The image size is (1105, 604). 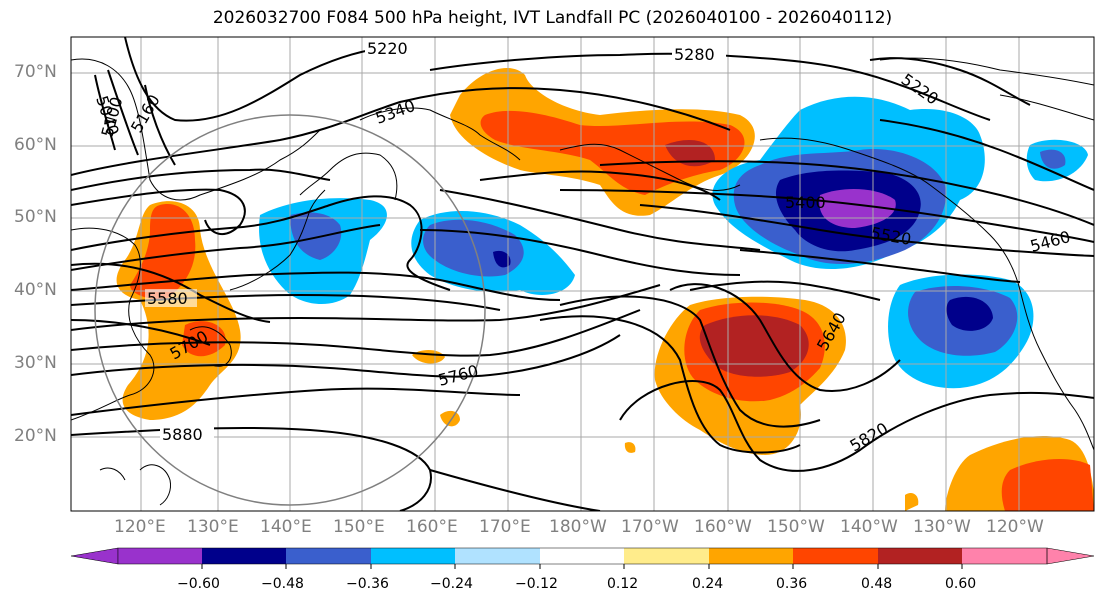 What do you see at coordinates (35, 436) in the screenshot?
I see `lat-label: 20°N` at bounding box center [35, 436].